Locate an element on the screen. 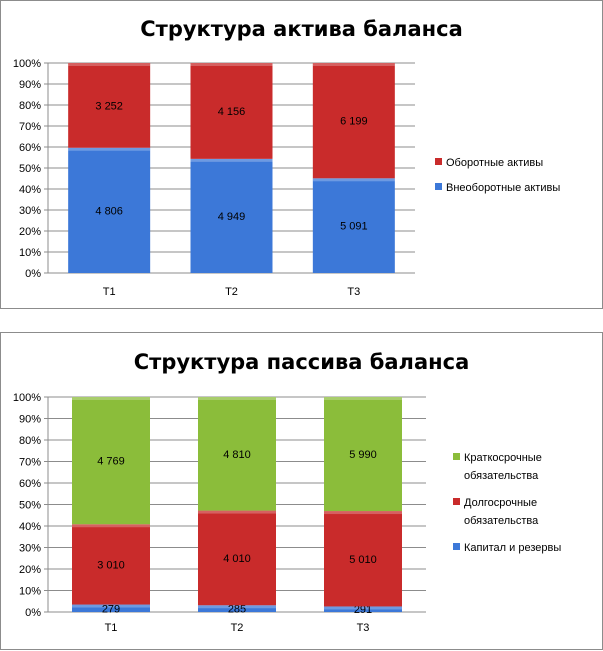  data-label: 5 010 is located at coordinates (363, 560).